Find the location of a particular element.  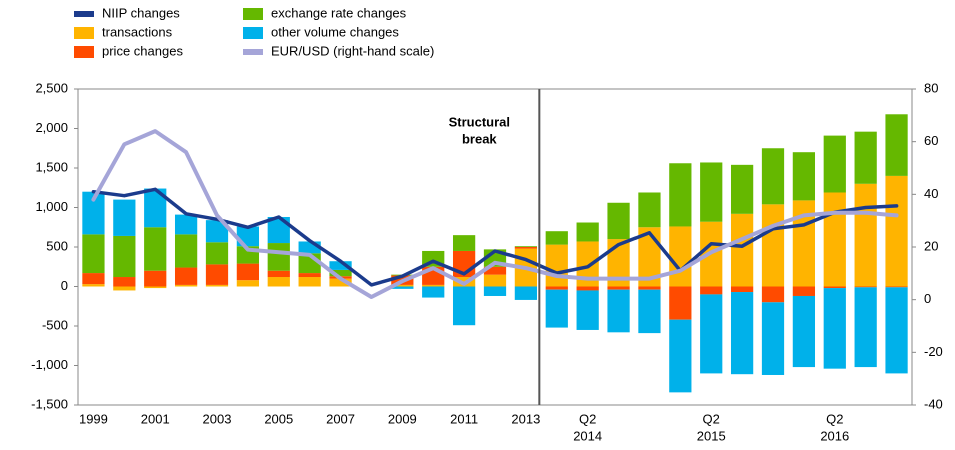

x-tick-label: 2005 is located at coordinates (278, 418).